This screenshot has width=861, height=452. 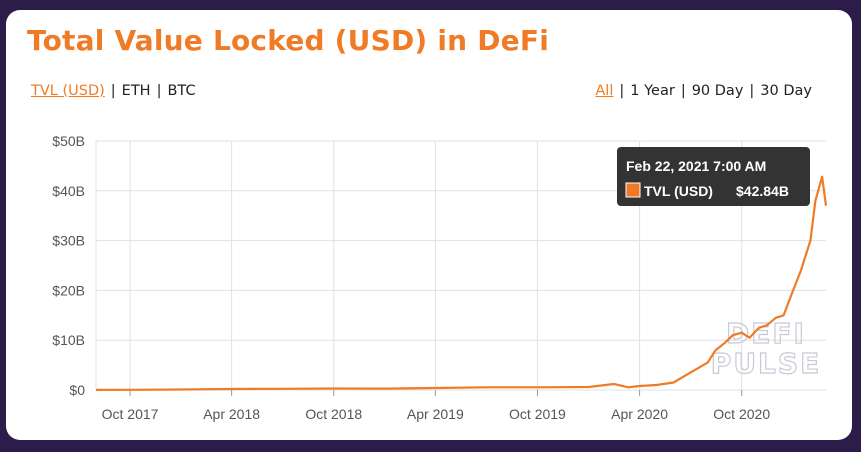 What do you see at coordinates (435, 414) in the screenshot?
I see `x-tick-label: Apr 2019` at bounding box center [435, 414].